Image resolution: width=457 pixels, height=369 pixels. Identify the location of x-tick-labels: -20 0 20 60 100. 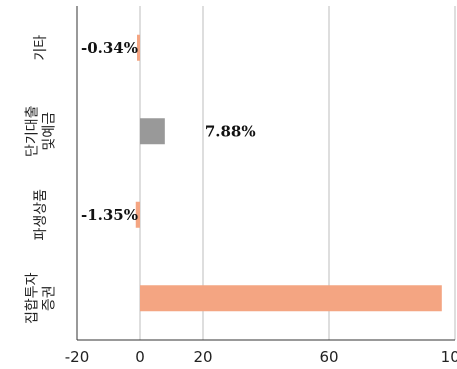
(261, 357).